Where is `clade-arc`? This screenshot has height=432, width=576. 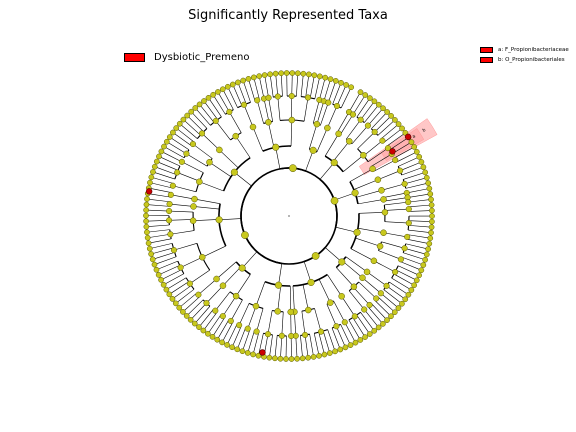 clade-arc is located at coordinates (222, 225).